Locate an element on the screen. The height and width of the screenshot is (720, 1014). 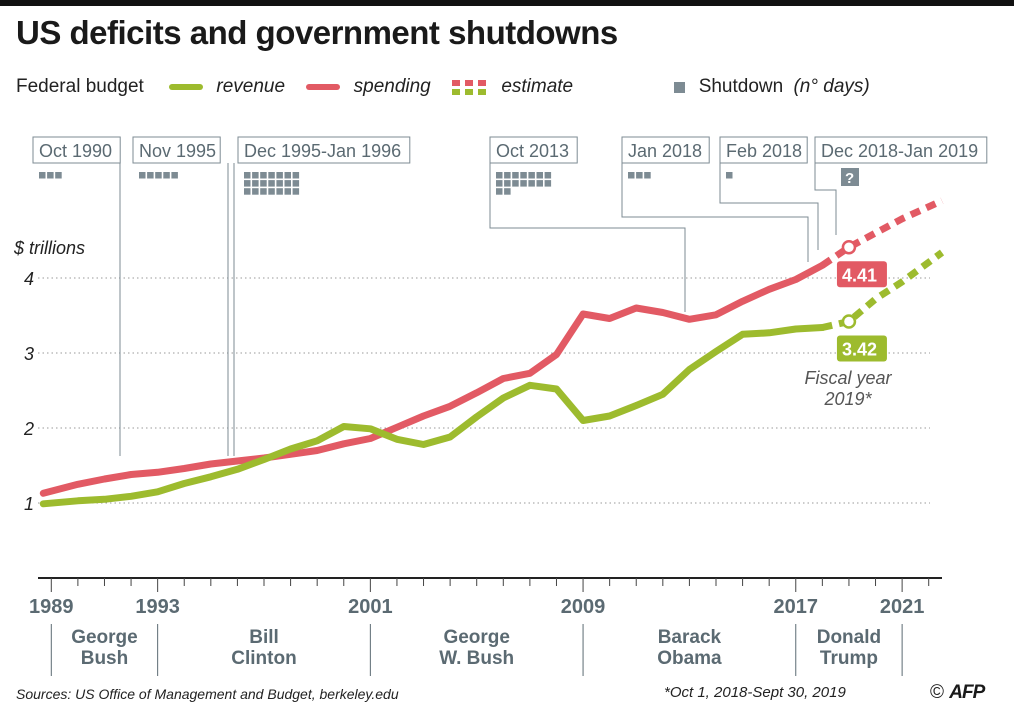
legend-revenue: revenue is located at coordinates (251, 86).